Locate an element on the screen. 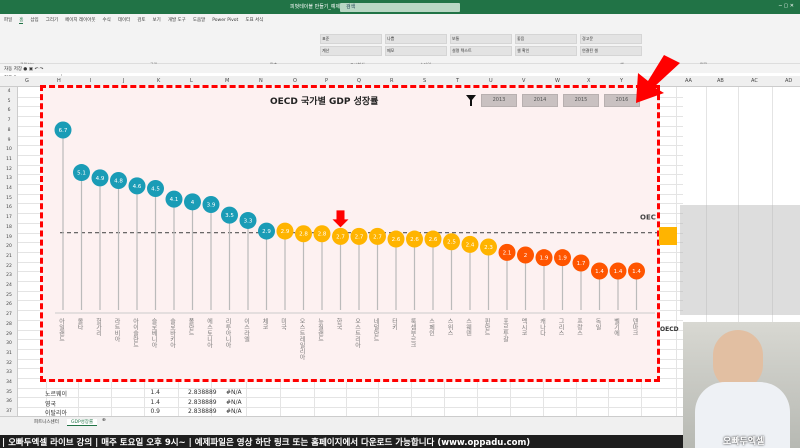 This screenshot has width=800, height=448. ribbon-tab: 도움말 is located at coordinates (199, 20).